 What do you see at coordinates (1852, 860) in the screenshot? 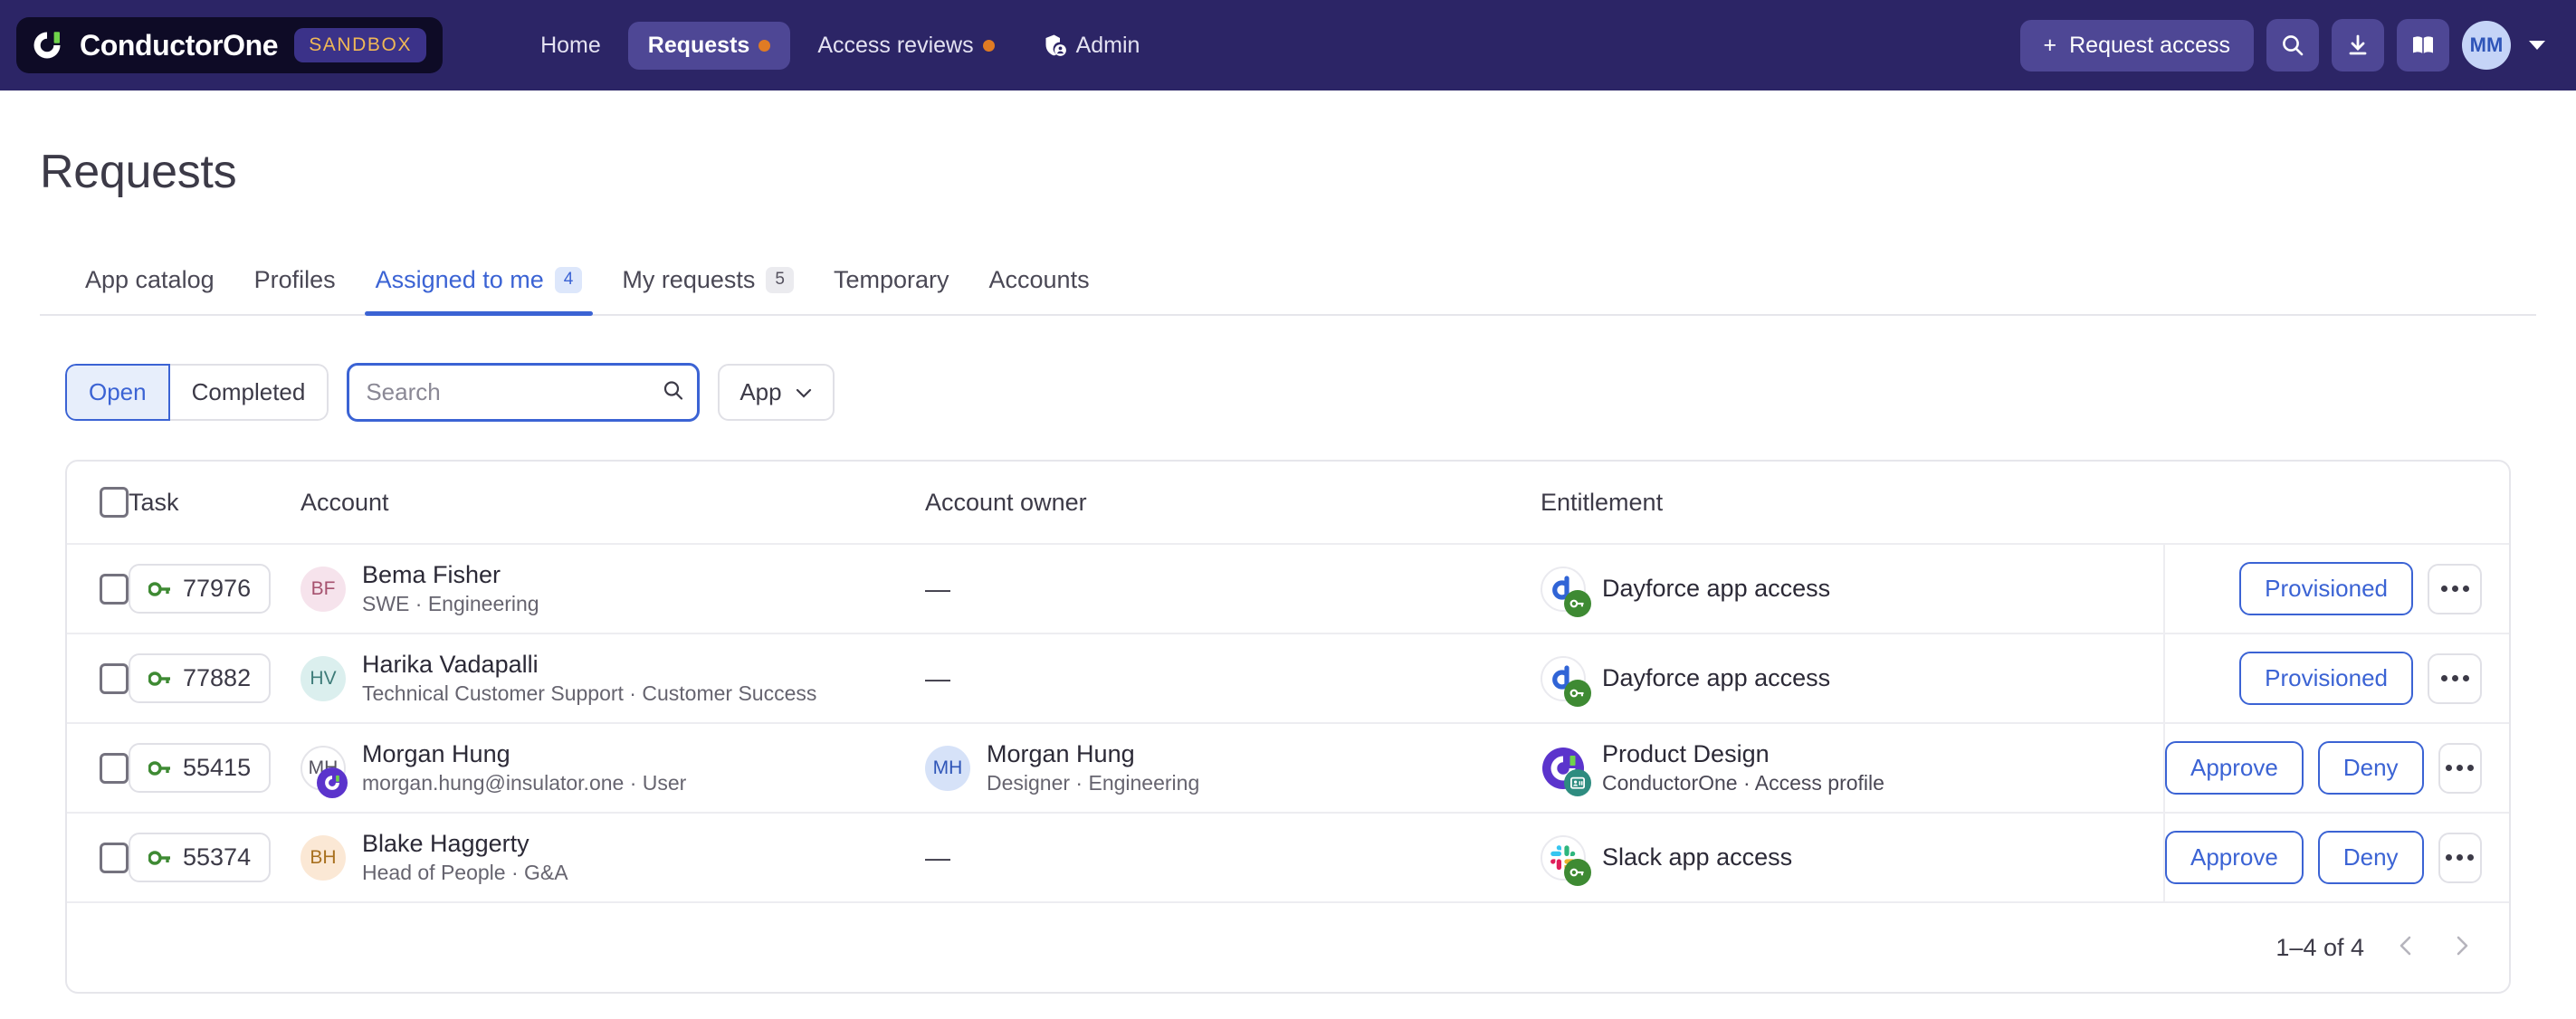
I see `entitlement-cell: Slack app access` at bounding box center [1852, 860].